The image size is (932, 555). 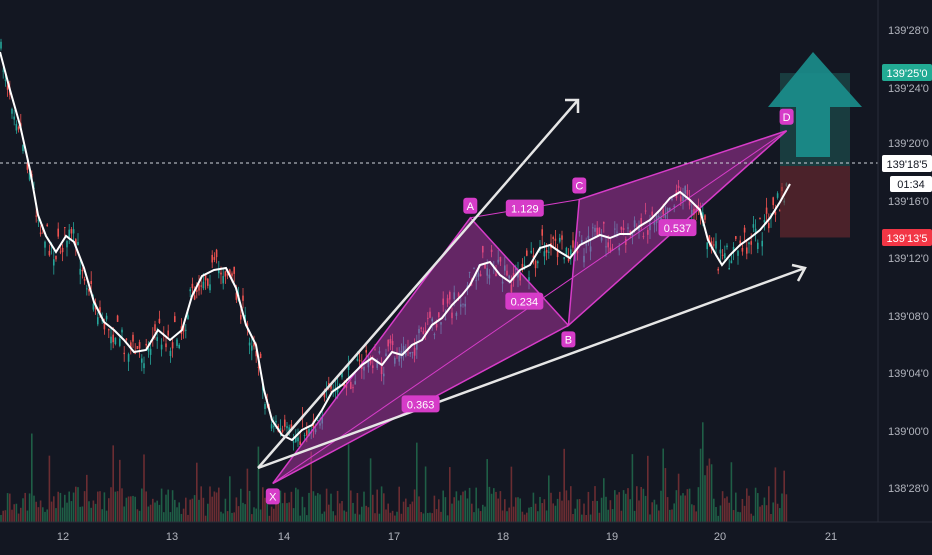 What do you see at coordinates (786, 116) in the screenshot?
I see `pattern-point-d: D` at bounding box center [786, 116].